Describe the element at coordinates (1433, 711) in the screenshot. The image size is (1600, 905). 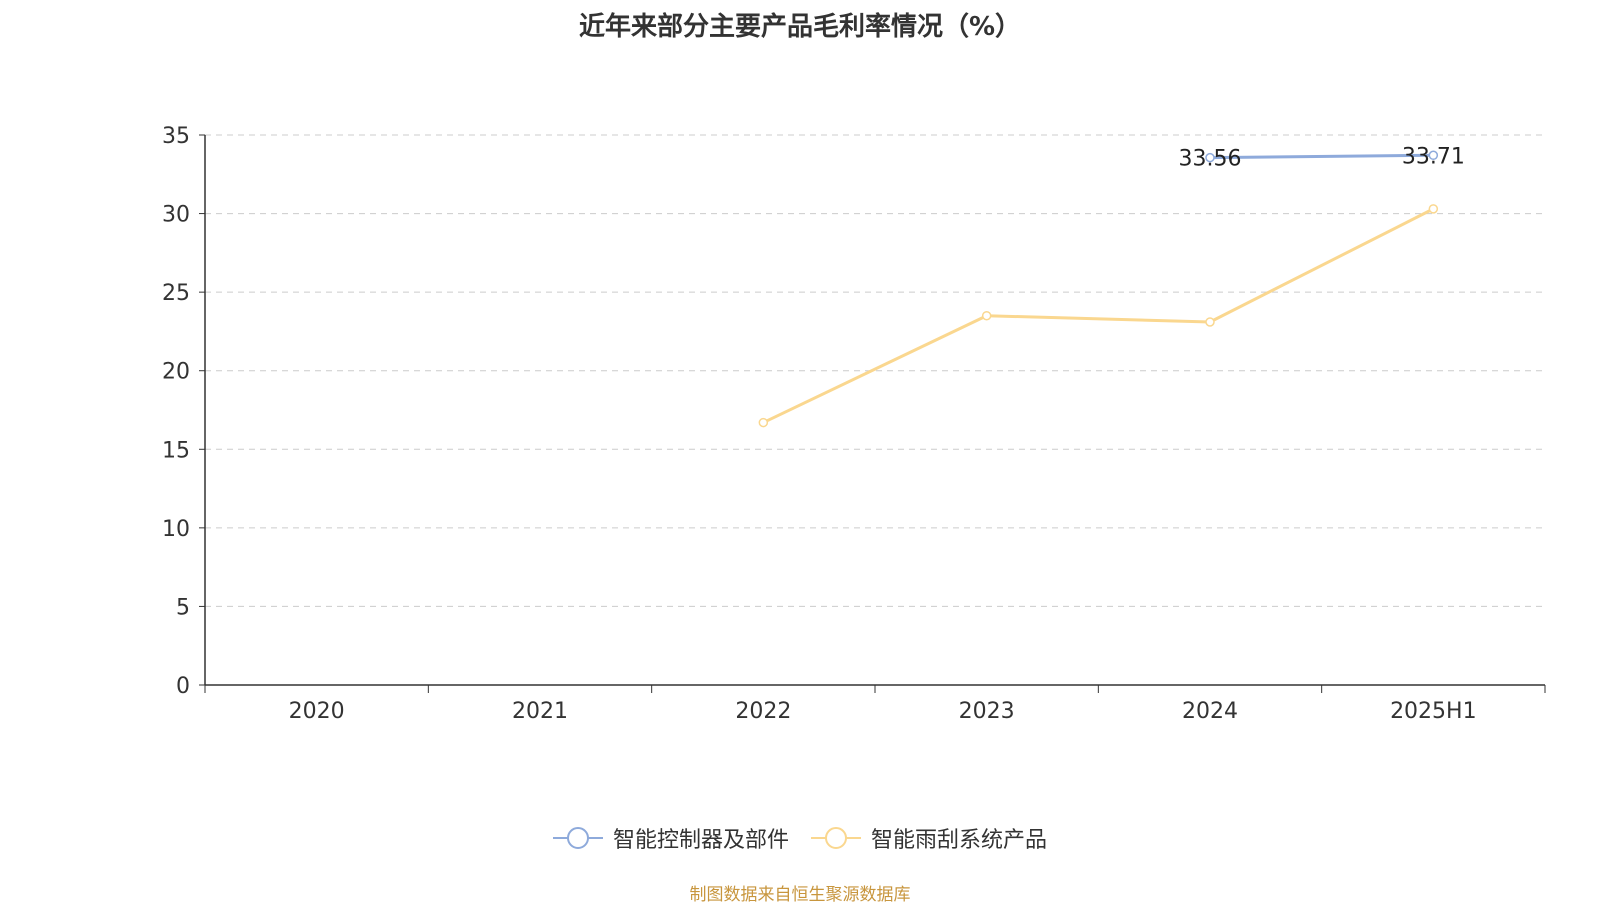
I see `x-tick-label: 2025H1` at that location.